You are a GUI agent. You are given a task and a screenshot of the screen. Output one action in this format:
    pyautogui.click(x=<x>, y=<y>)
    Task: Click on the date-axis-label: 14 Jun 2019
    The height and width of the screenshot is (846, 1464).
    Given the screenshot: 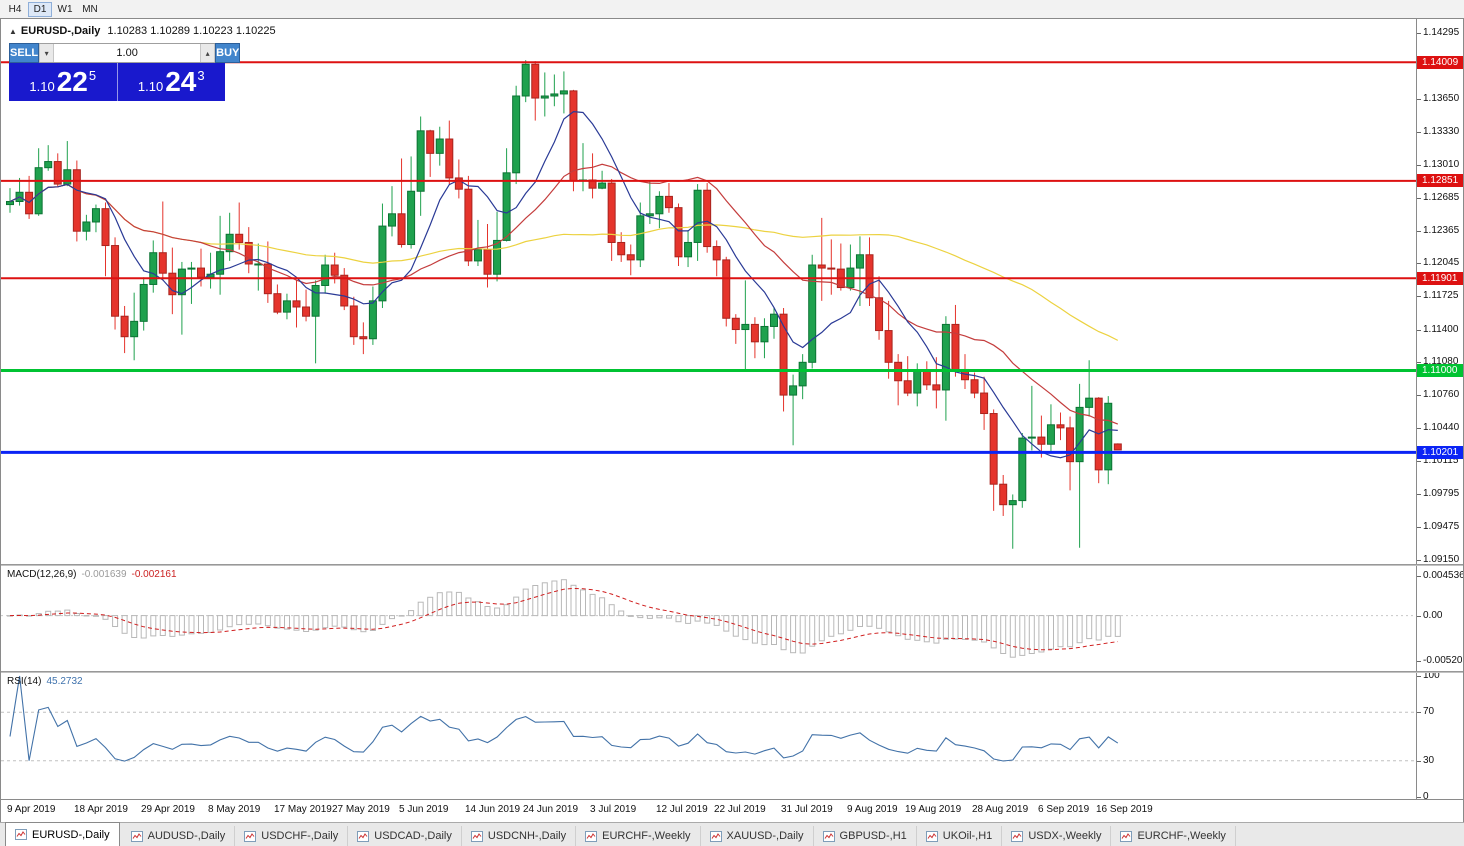 What is the action you would take?
    pyautogui.click(x=493, y=809)
    